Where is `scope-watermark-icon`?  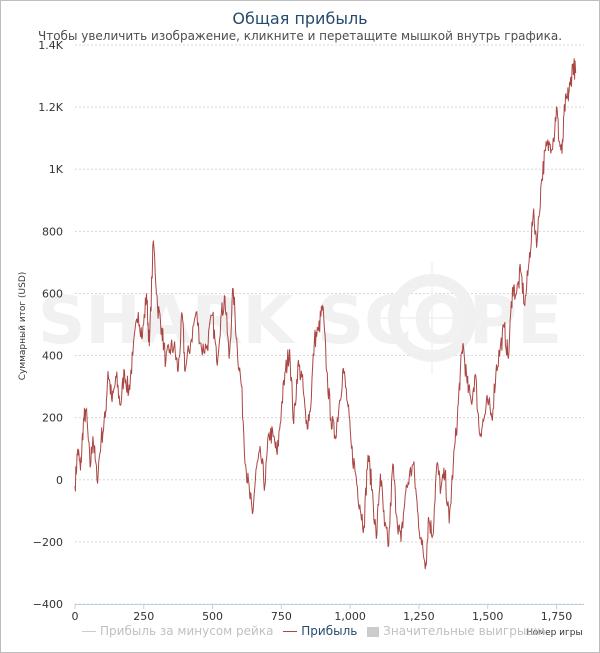 scope-watermark-icon is located at coordinates (432, 318).